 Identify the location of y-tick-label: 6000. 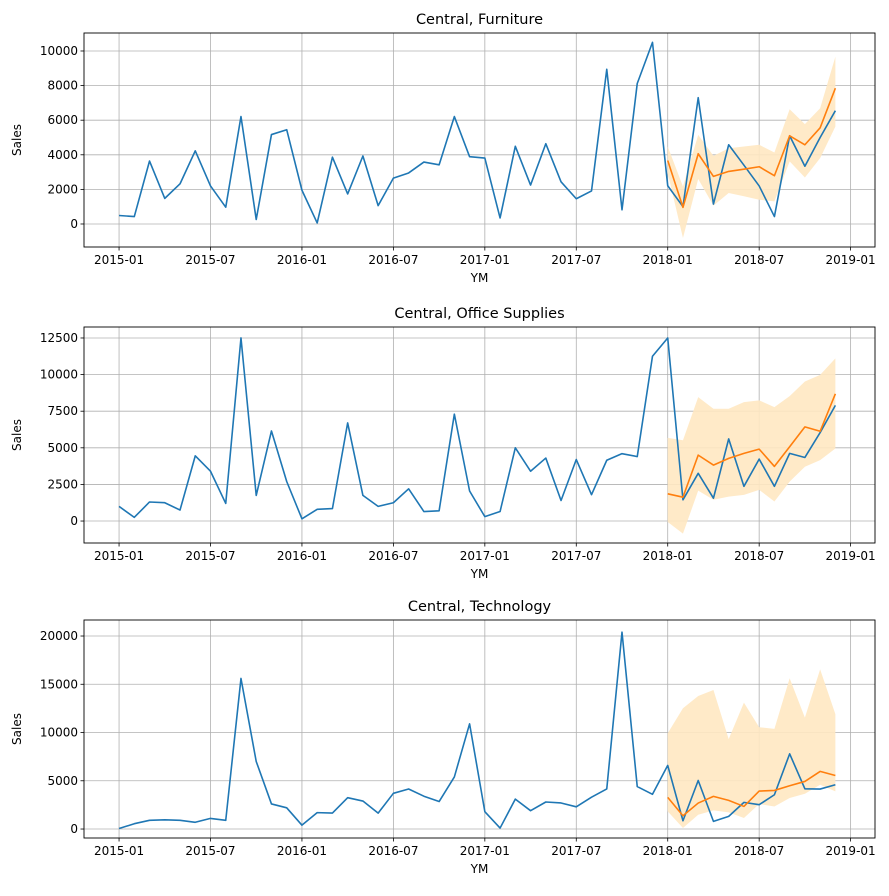
(62, 120).